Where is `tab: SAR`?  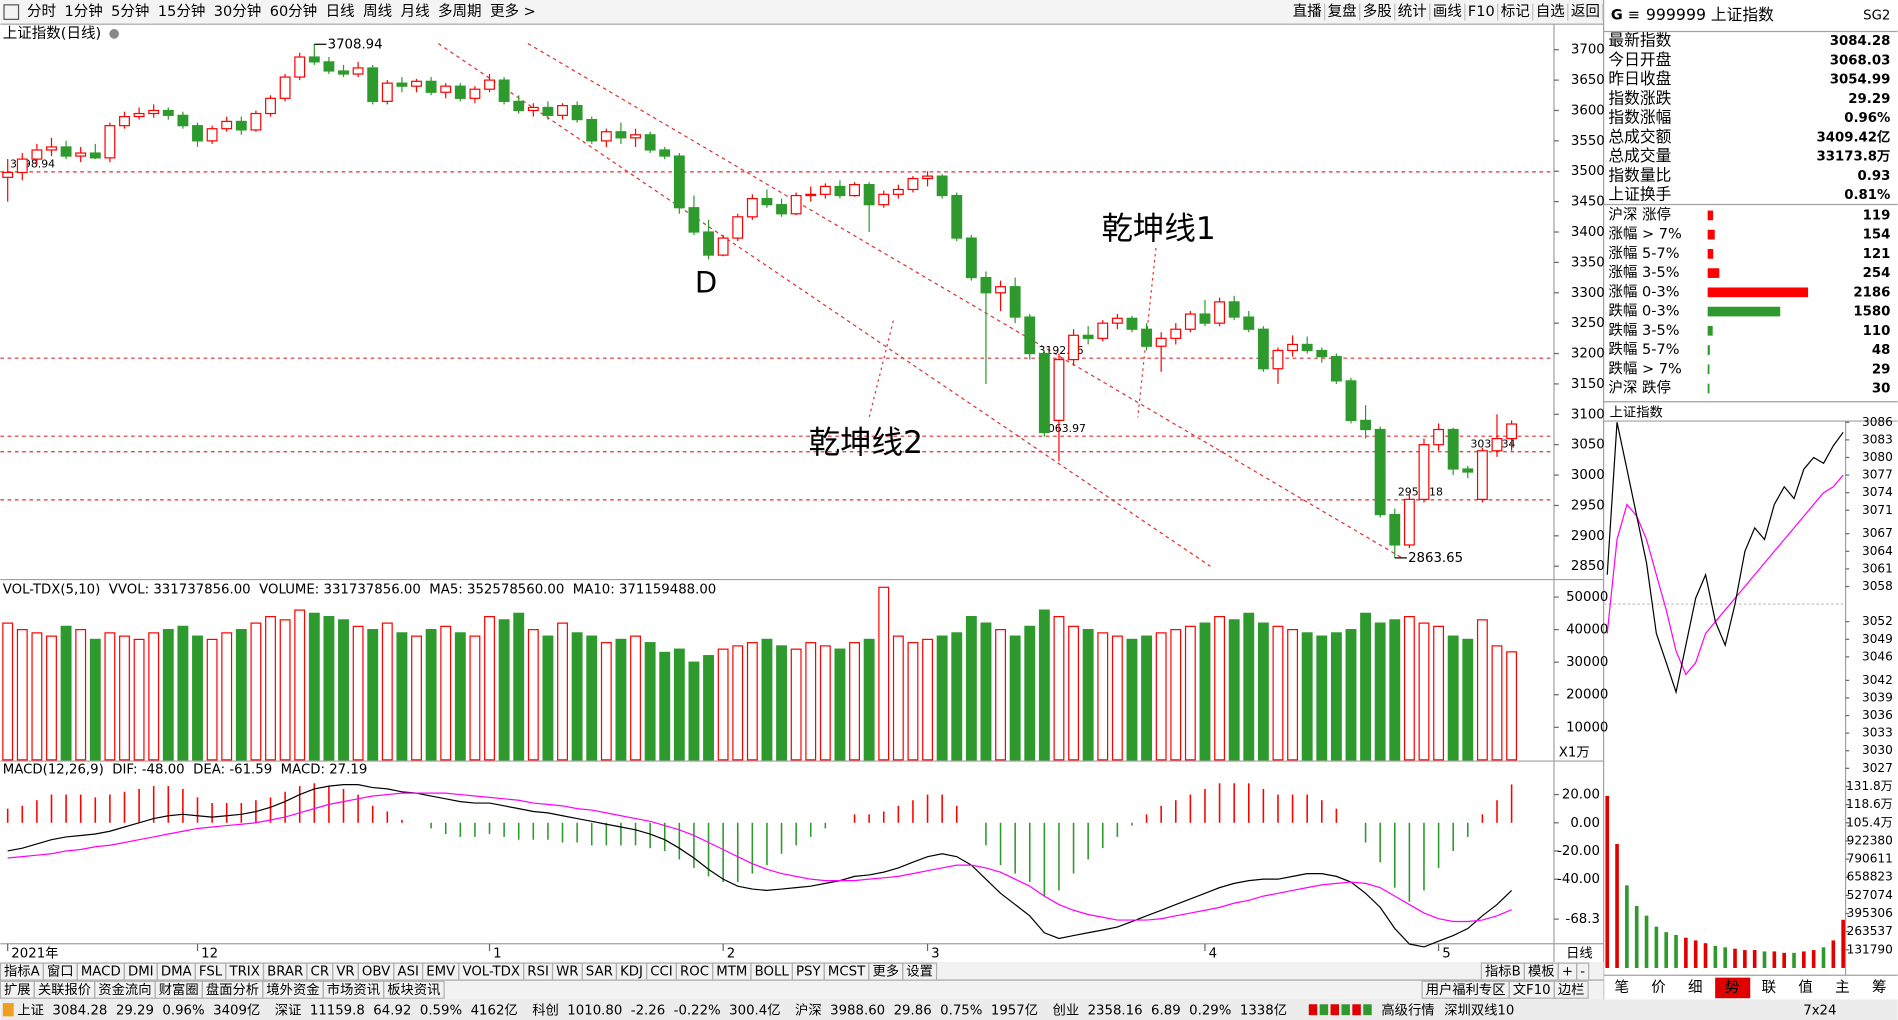
tab: SAR is located at coordinates (599, 972).